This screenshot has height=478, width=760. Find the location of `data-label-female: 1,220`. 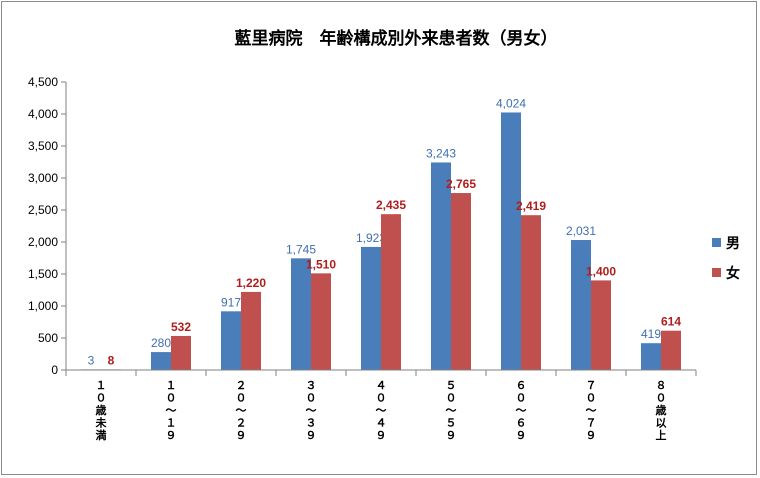

data-label-female: 1,220 is located at coordinates (251, 283).